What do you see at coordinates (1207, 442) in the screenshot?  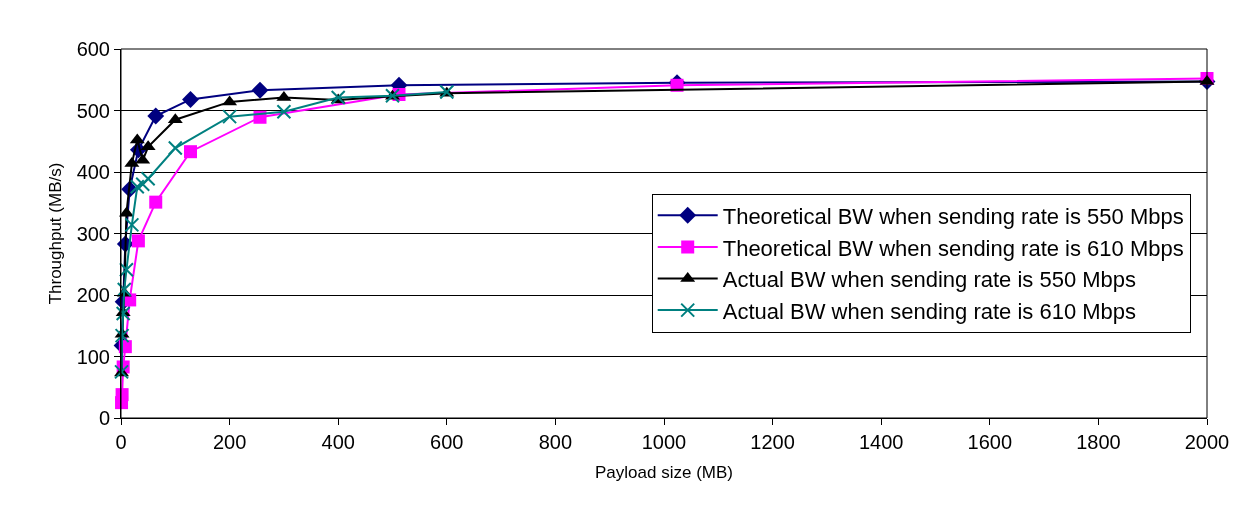 I see `x-tick-label: 2000` at bounding box center [1207, 442].